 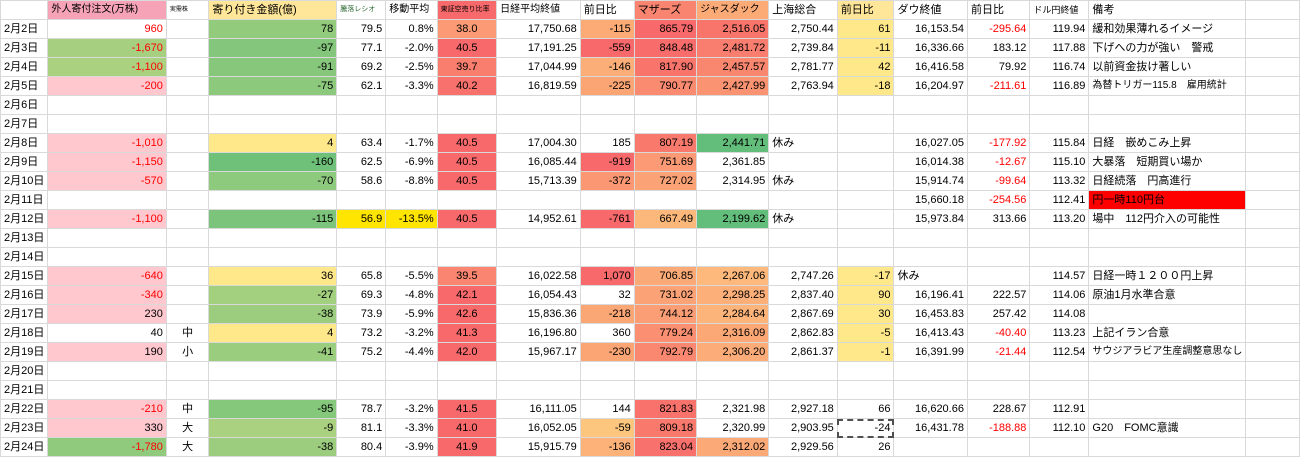 I want to click on table-cell: -1,100, so click(x=107, y=67).